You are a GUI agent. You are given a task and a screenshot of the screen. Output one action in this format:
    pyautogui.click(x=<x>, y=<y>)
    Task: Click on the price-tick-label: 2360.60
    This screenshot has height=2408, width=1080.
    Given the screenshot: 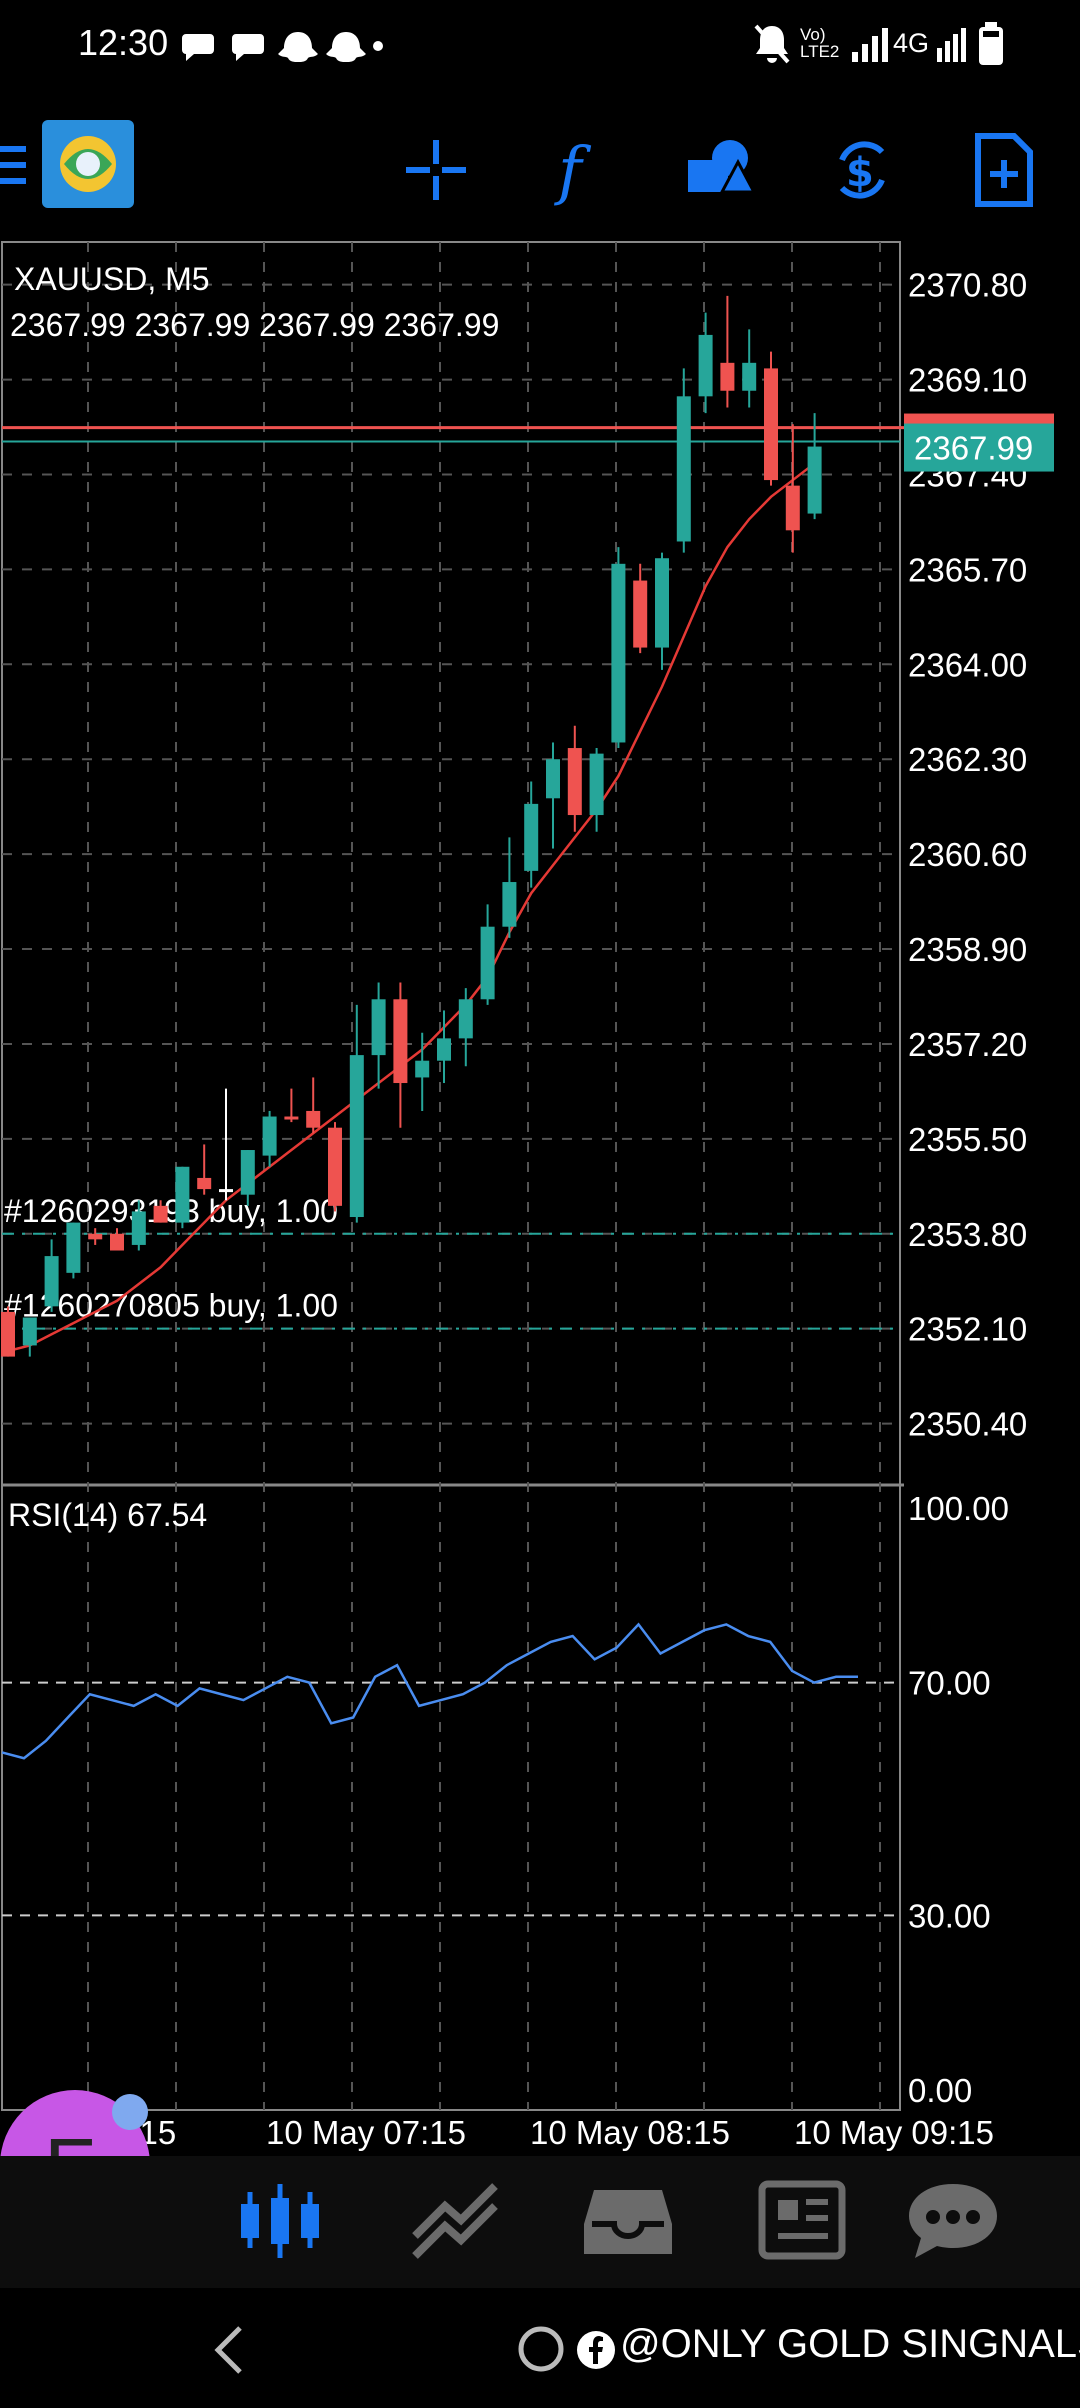 What is the action you would take?
    pyautogui.click(x=967, y=854)
    